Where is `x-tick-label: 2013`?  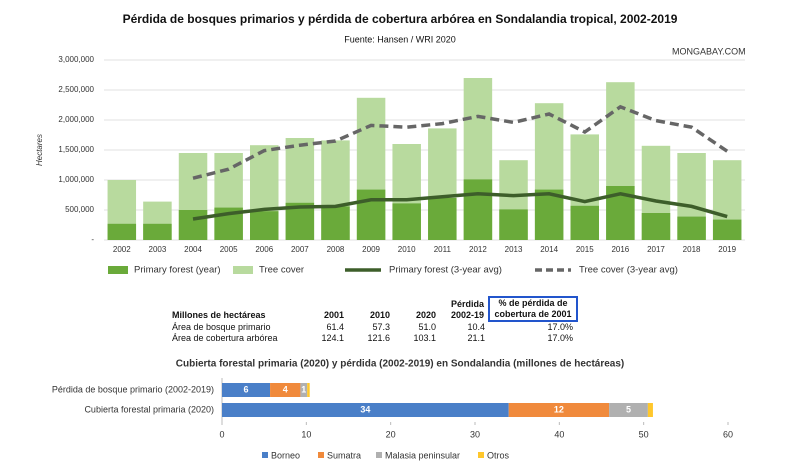 x-tick-label: 2013 is located at coordinates (514, 249).